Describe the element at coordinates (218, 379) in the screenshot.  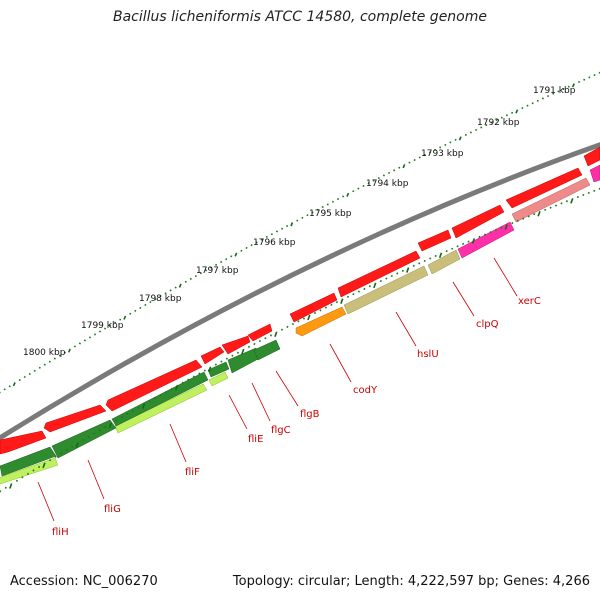
I see `flagellar-gene-light` at that location.